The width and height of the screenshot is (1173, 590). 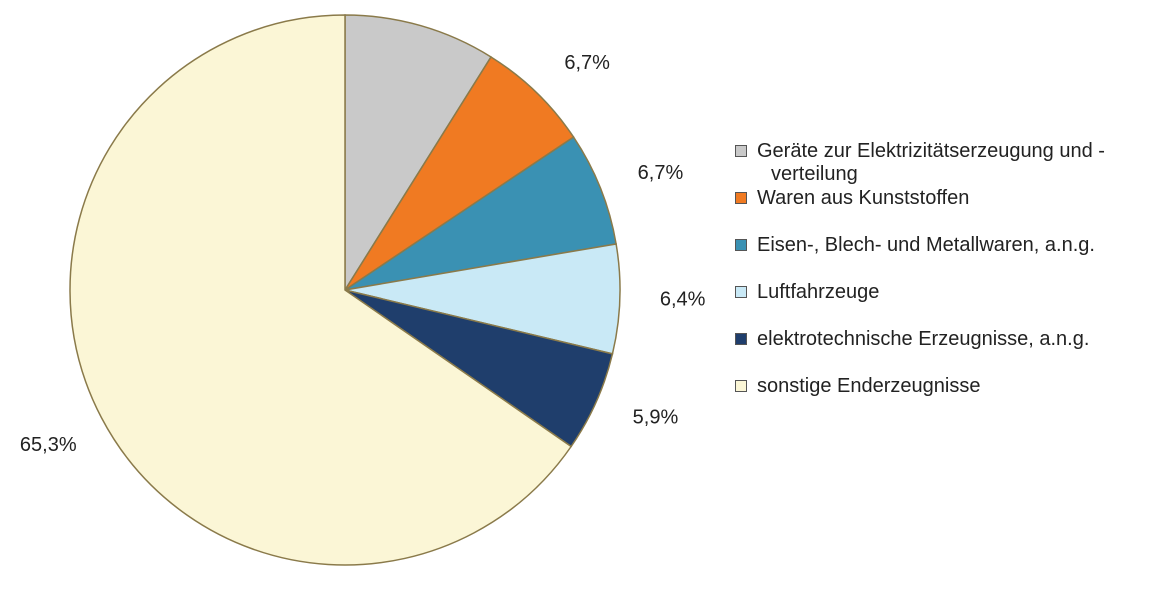 What do you see at coordinates (683, 300) in the screenshot?
I see `data-label: 6,4%` at bounding box center [683, 300].